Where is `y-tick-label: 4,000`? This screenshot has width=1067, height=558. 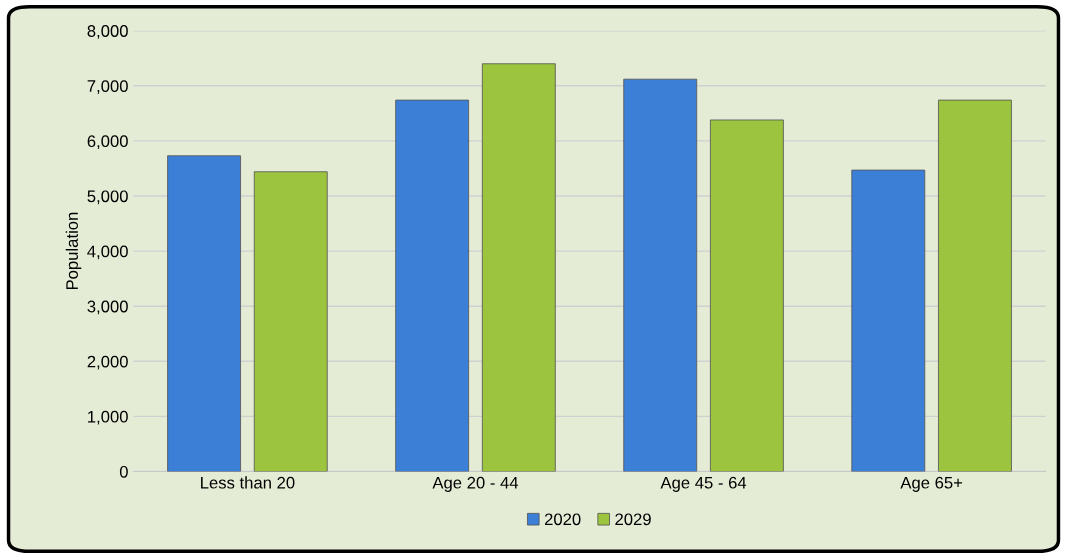
y-tick-label: 4,000 is located at coordinates (107, 252).